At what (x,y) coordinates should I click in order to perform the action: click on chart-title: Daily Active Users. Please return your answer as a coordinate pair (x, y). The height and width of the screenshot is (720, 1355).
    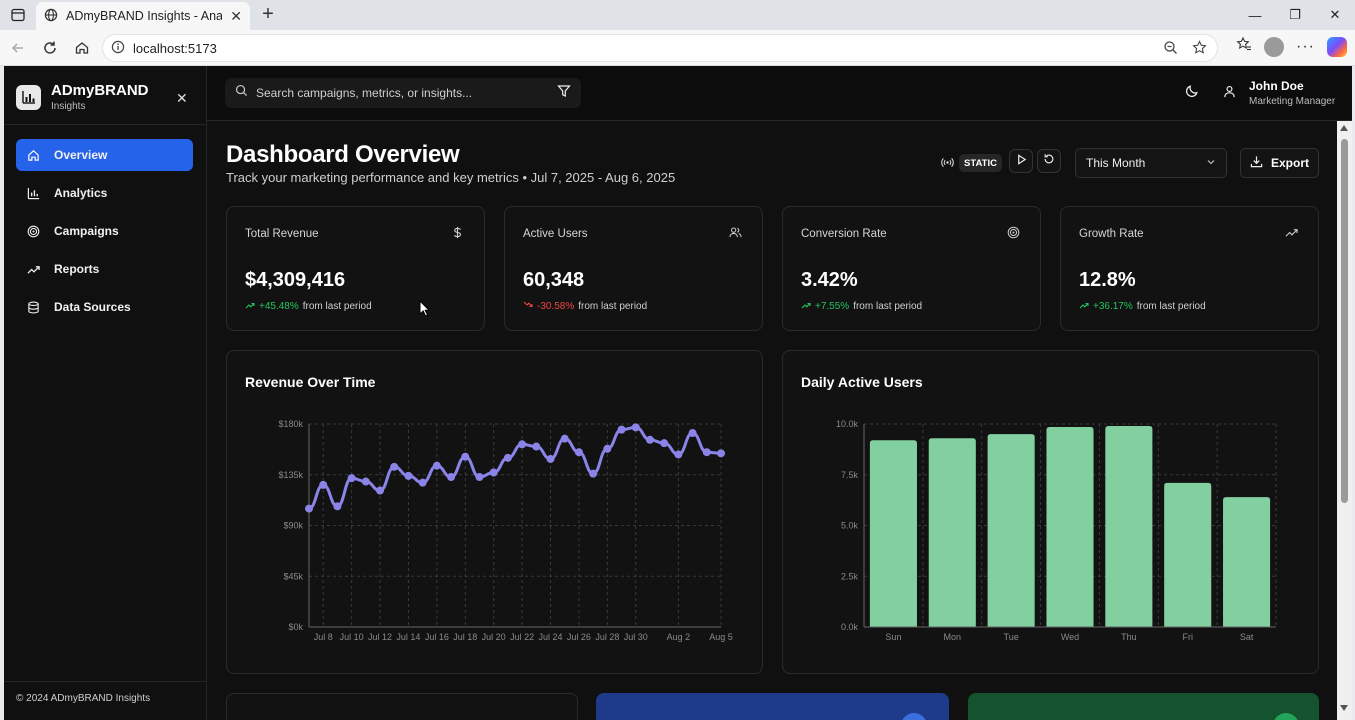
    Looking at the image, I should click on (862, 382).